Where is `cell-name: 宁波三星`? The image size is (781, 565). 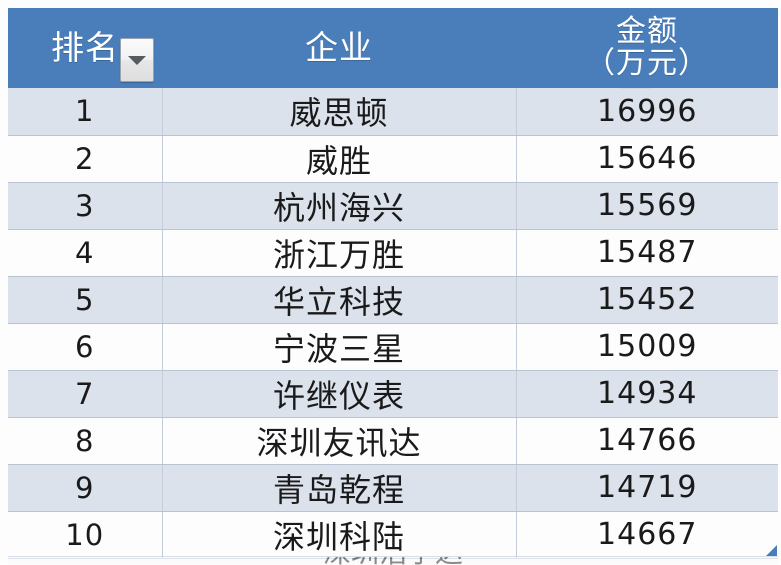
cell-name: 宁波三星 is located at coordinates (339, 347).